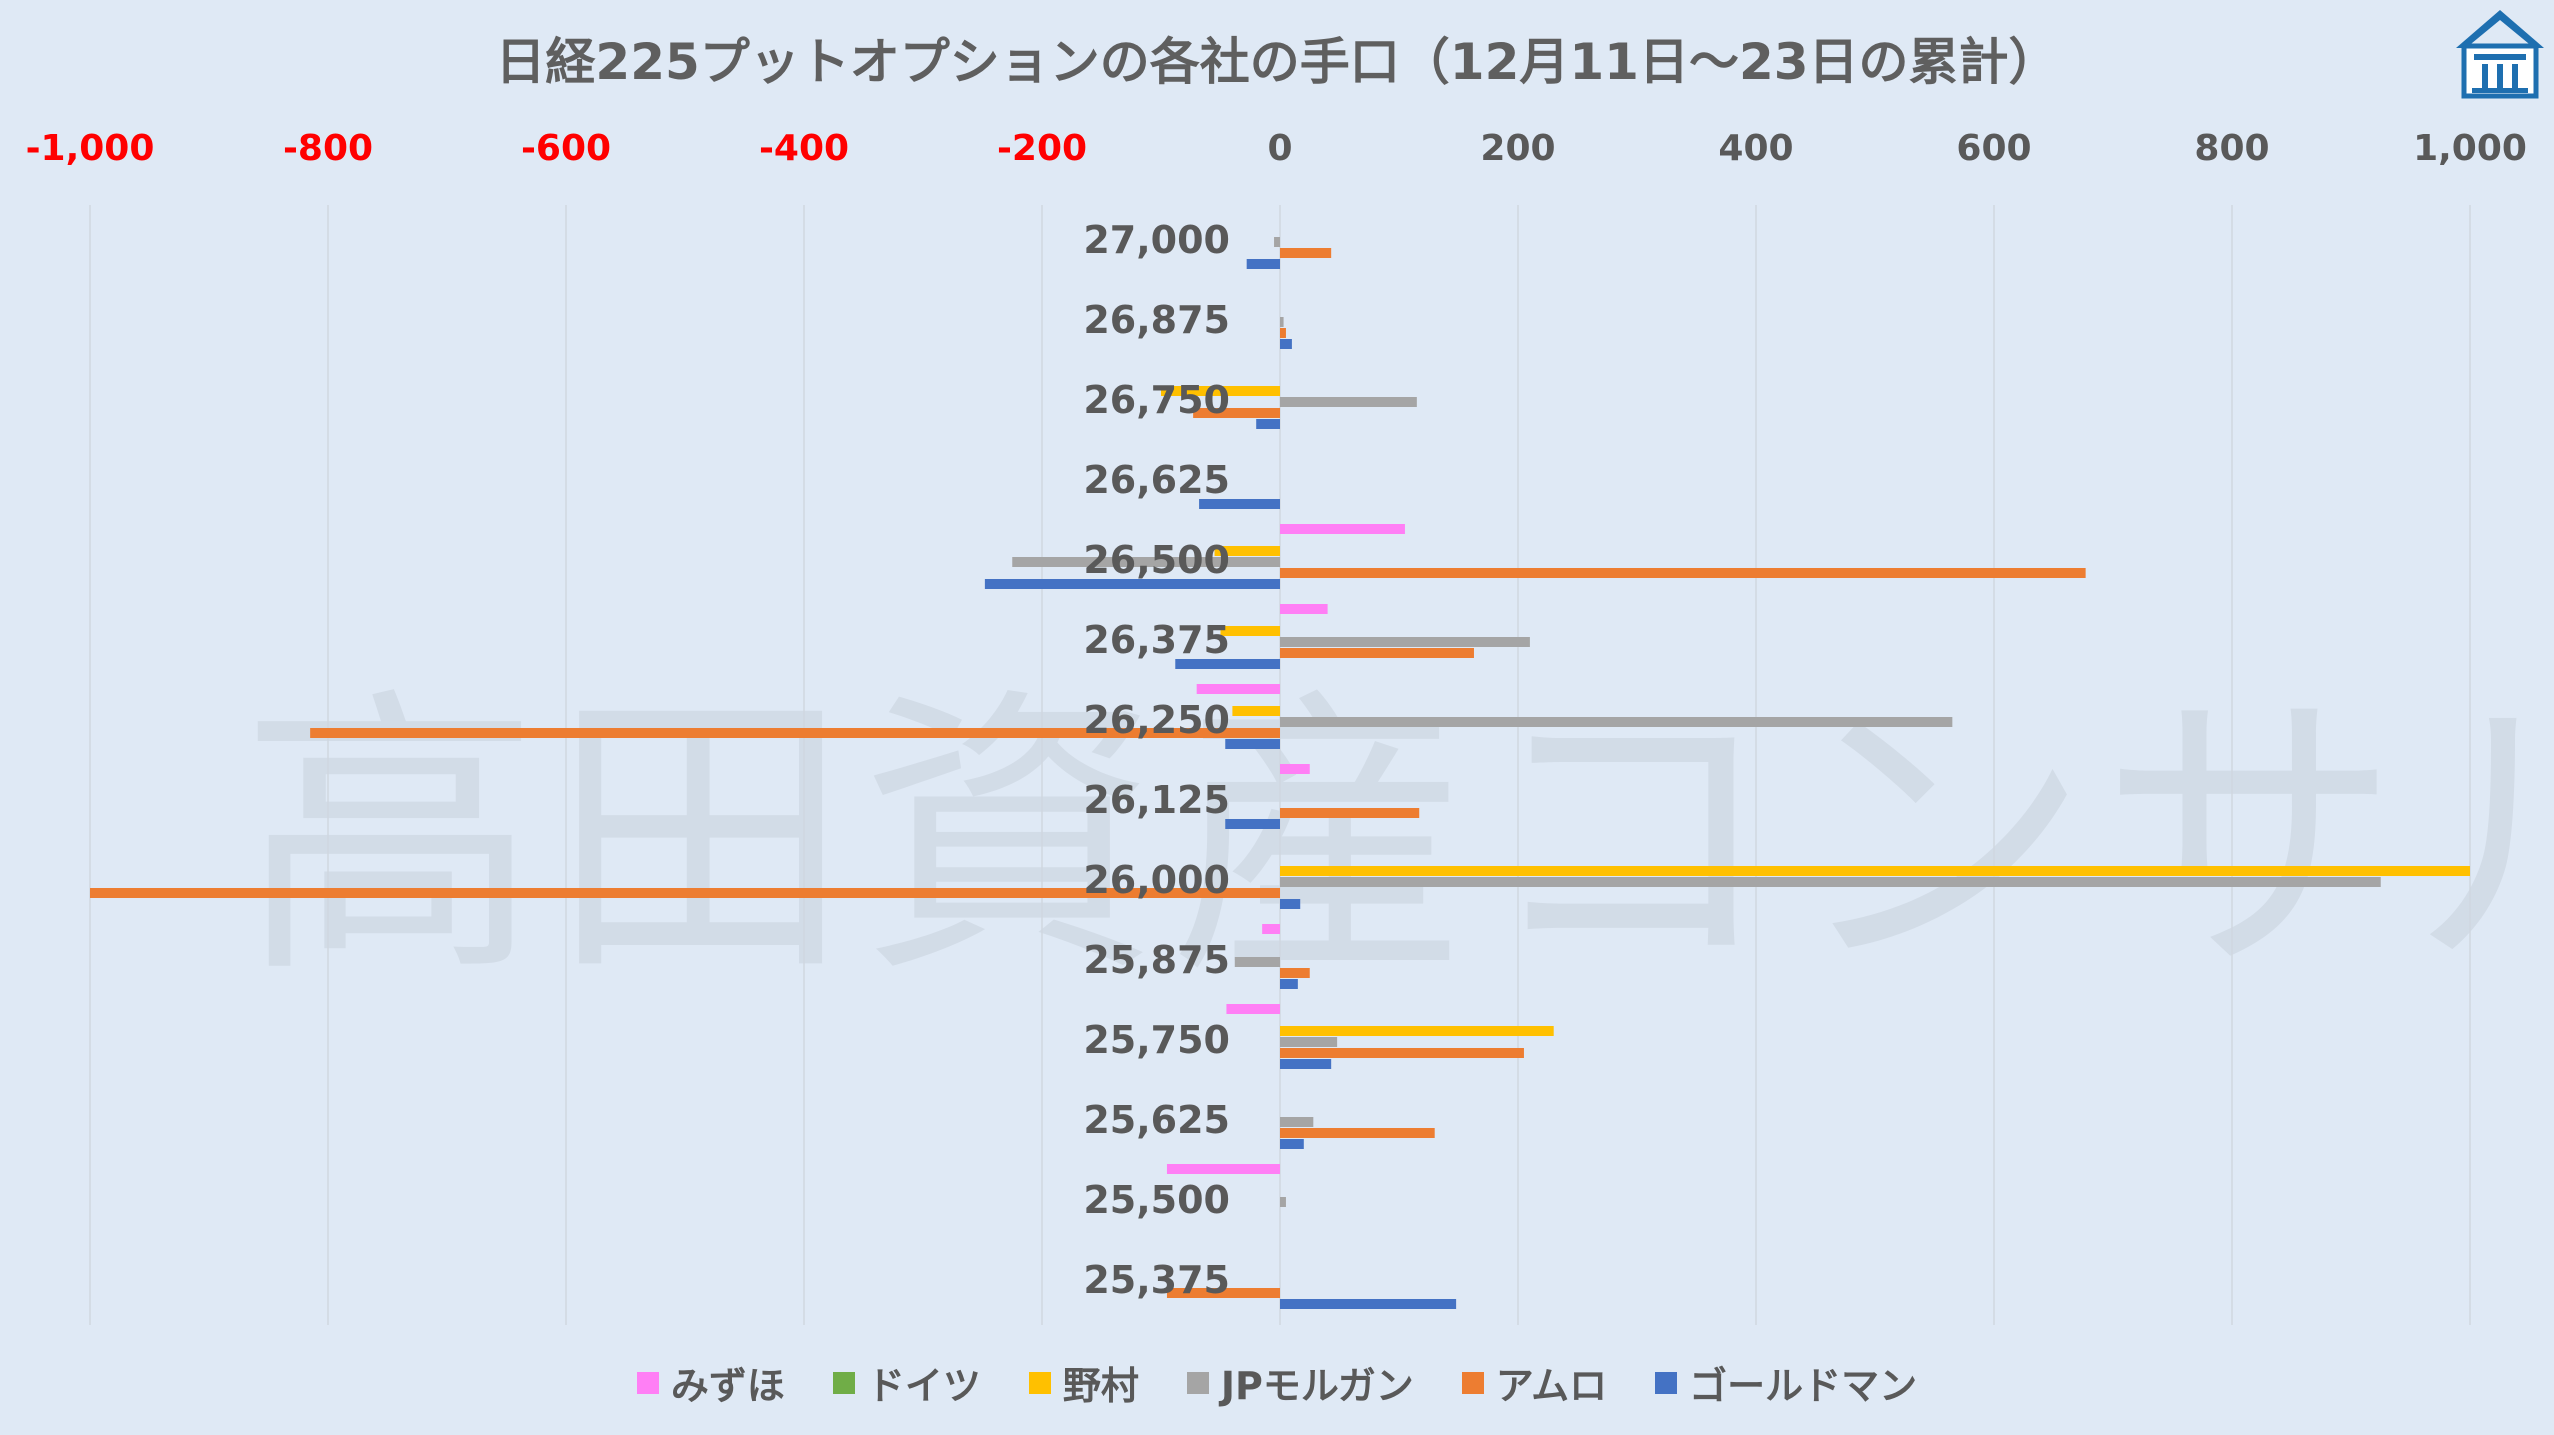 This screenshot has height=1435, width=2554. I want to click on x-tick-label: -600, so click(566, 148).